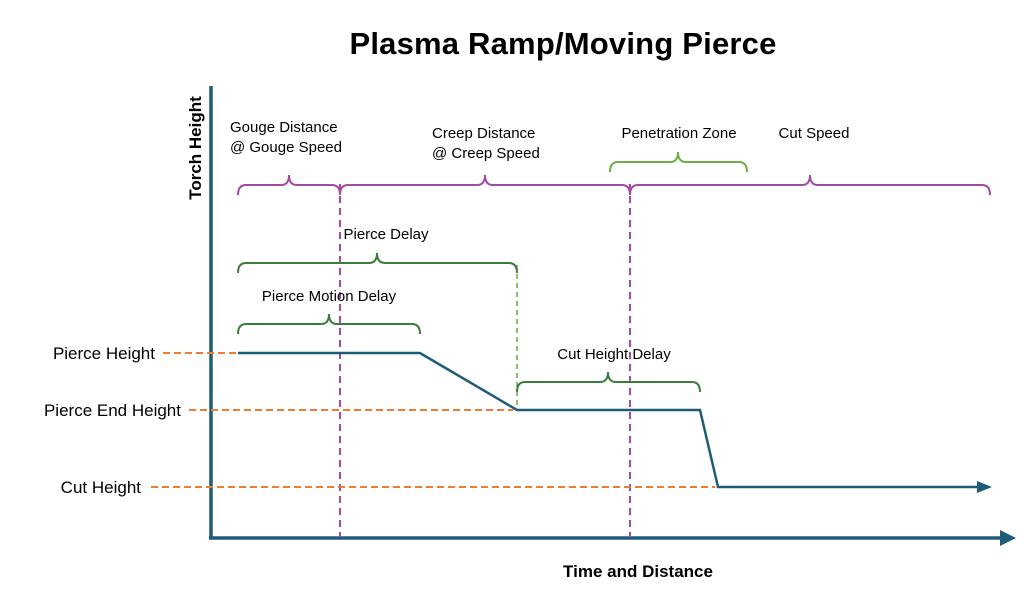  What do you see at coordinates (286, 147) in the screenshot?
I see `gouge-zone-label-line2: @ Gouge Speed` at bounding box center [286, 147].